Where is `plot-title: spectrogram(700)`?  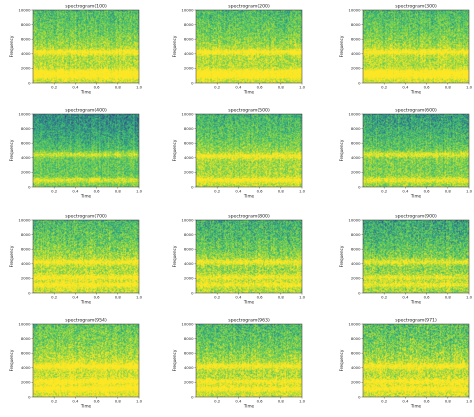 plot-title: spectrogram(700) is located at coordinates (86, 217).